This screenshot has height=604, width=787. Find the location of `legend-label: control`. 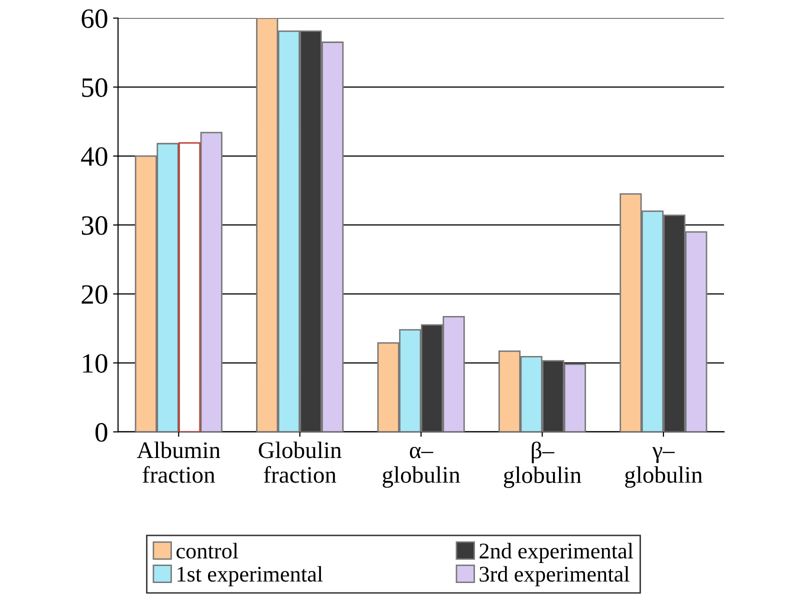

legend-label: control is located at coordinates (207, 550).